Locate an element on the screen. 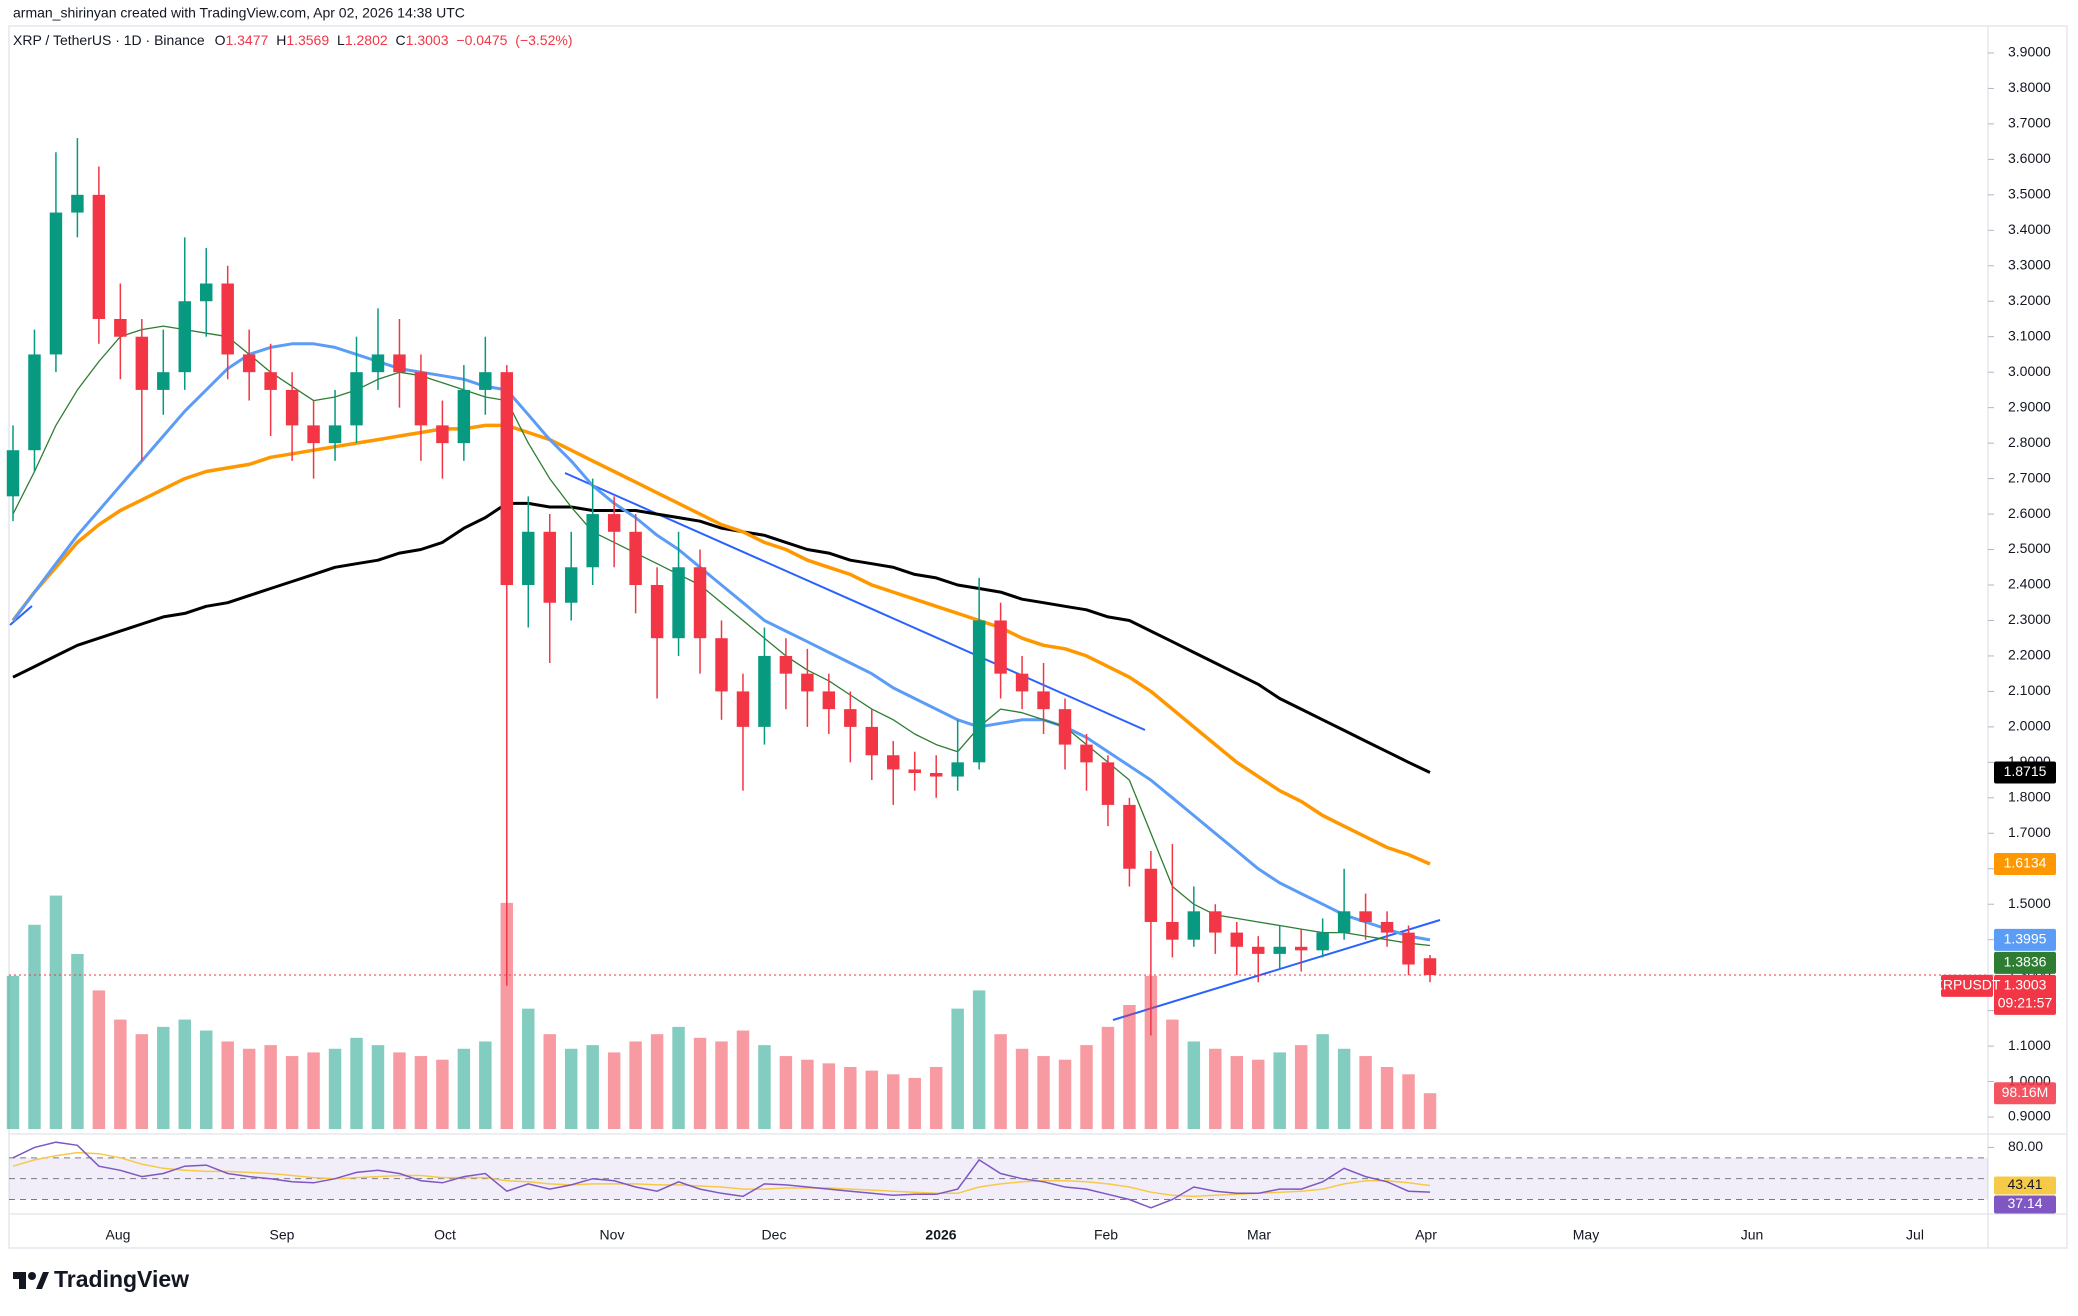 Image resolution: width=2078 pixels, height=1316 pixels. y-tick-label: 3.5000 is located at coordinates (2029, 194).